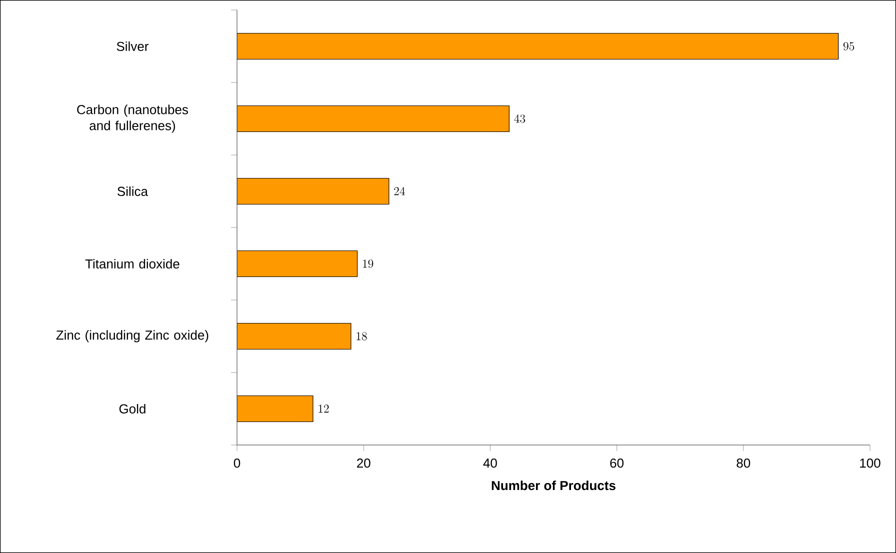 The image size is (896, 553). What do you see at coordinates (133, 191) in the screenshot?
I see `y-tick-label: Silica` at bounding box center [133, 191].